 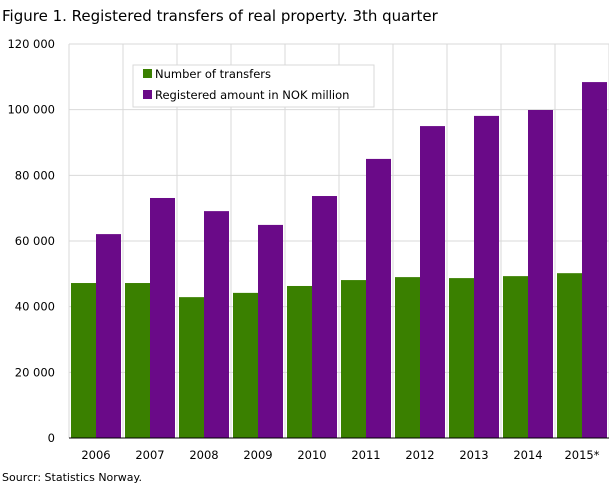 I want to click on x-tick-label: 2014, so click(x=527, y=455).